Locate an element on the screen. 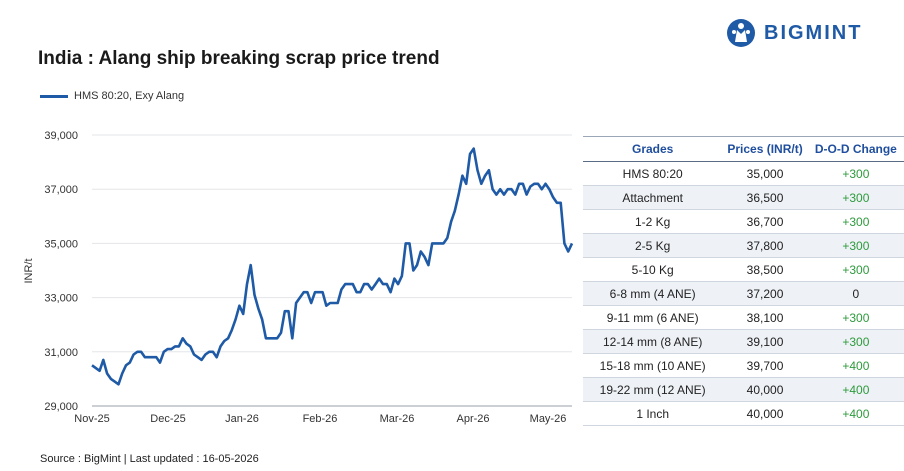 The height and width of the screenshot is (471, 904). table-row: 19-22 mm (12 ANE) 40,000 +400 is located at coordinates (743, 389).